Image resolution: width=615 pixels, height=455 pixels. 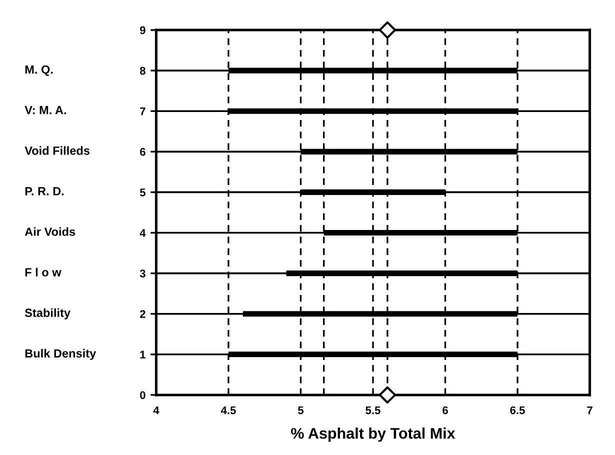 I want to click on y-tick-label: 3, so click(x=143, y=274).